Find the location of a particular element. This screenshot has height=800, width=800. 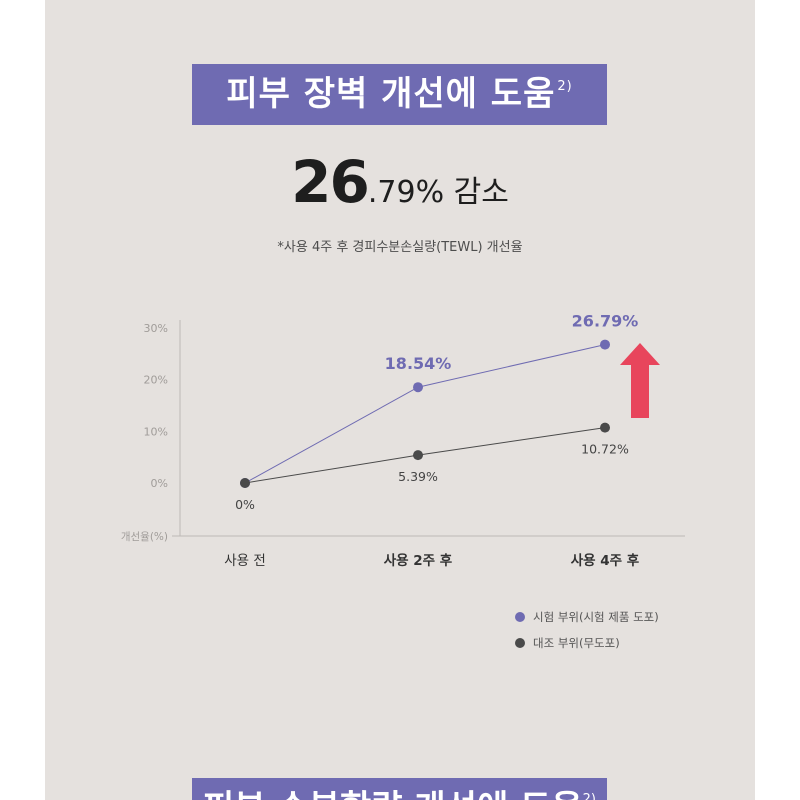

legend-dot-control is located at coordinates (520, 643).